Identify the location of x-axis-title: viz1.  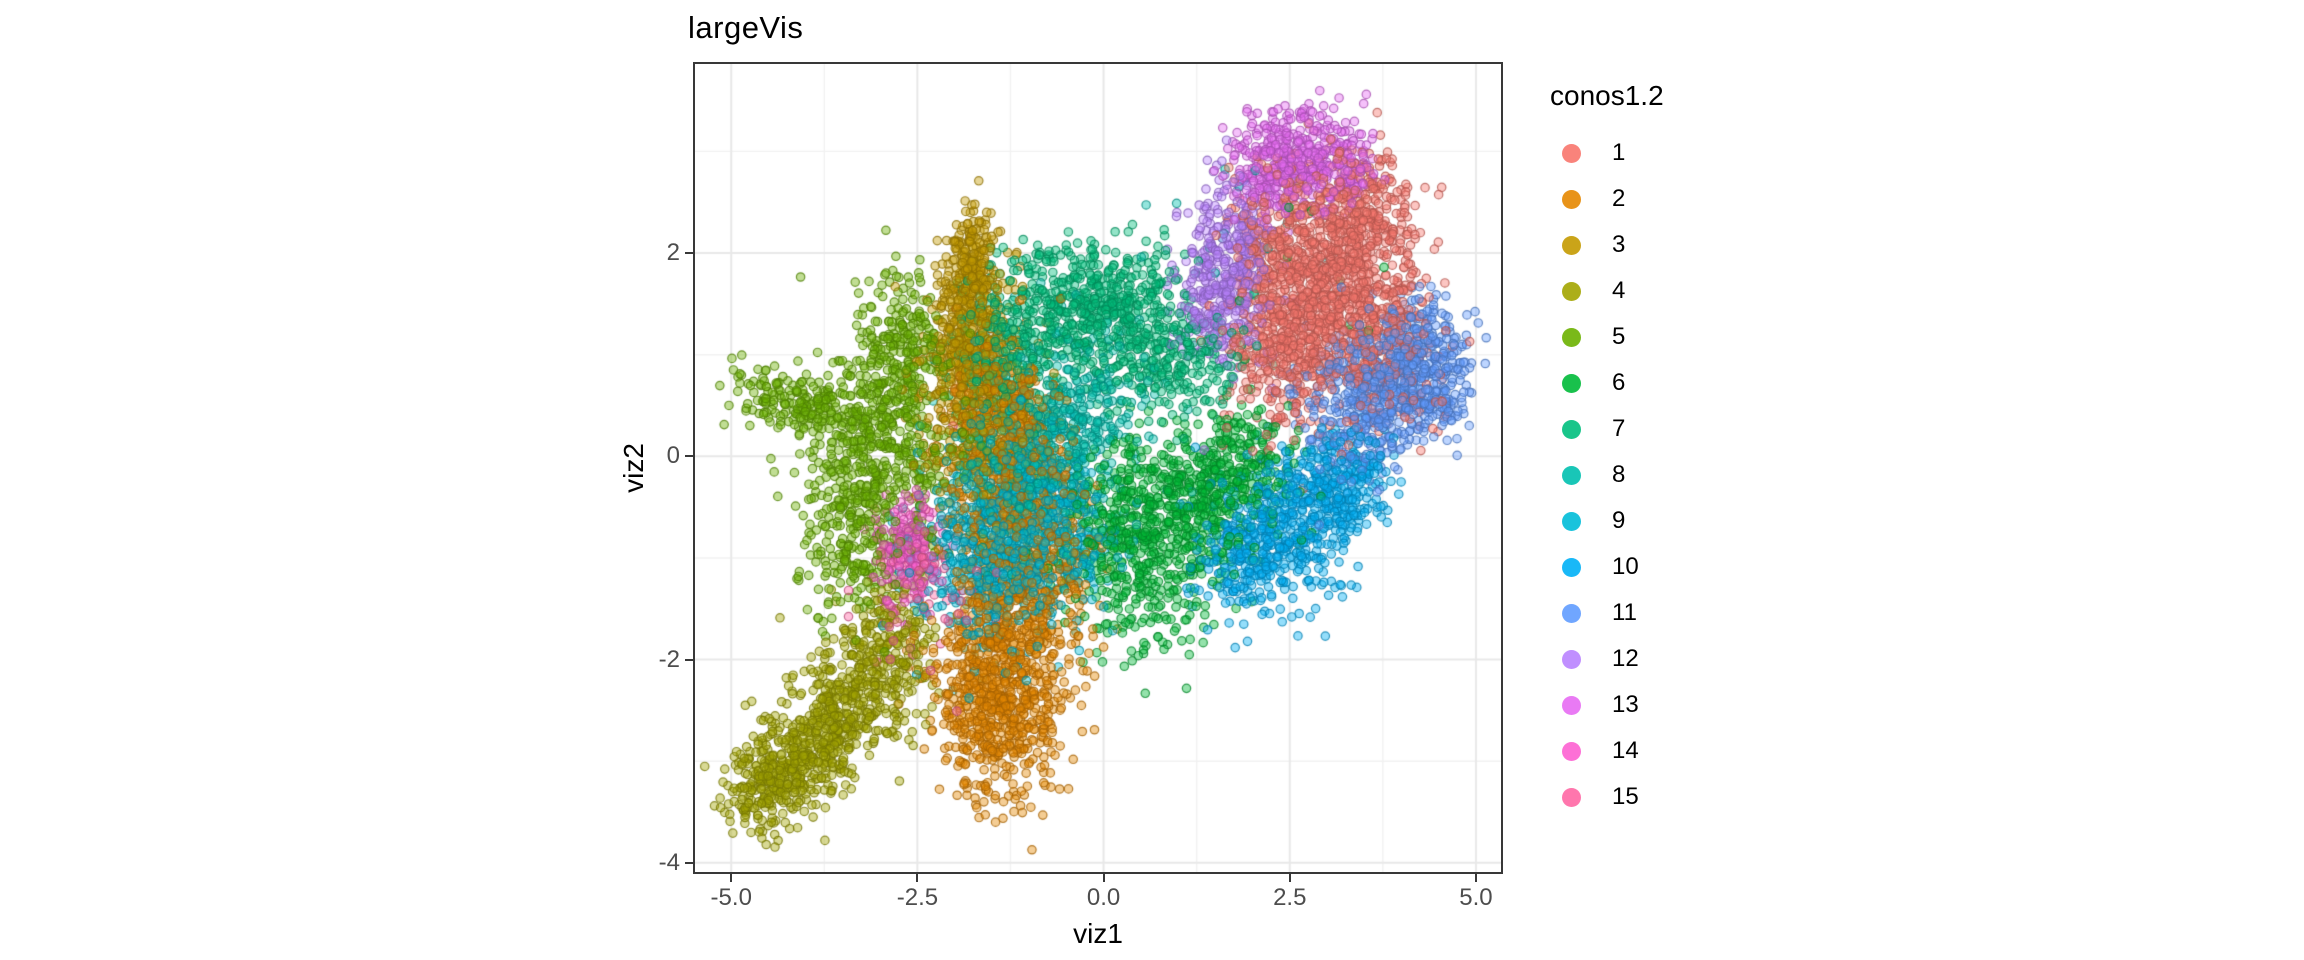
(1098, 933).